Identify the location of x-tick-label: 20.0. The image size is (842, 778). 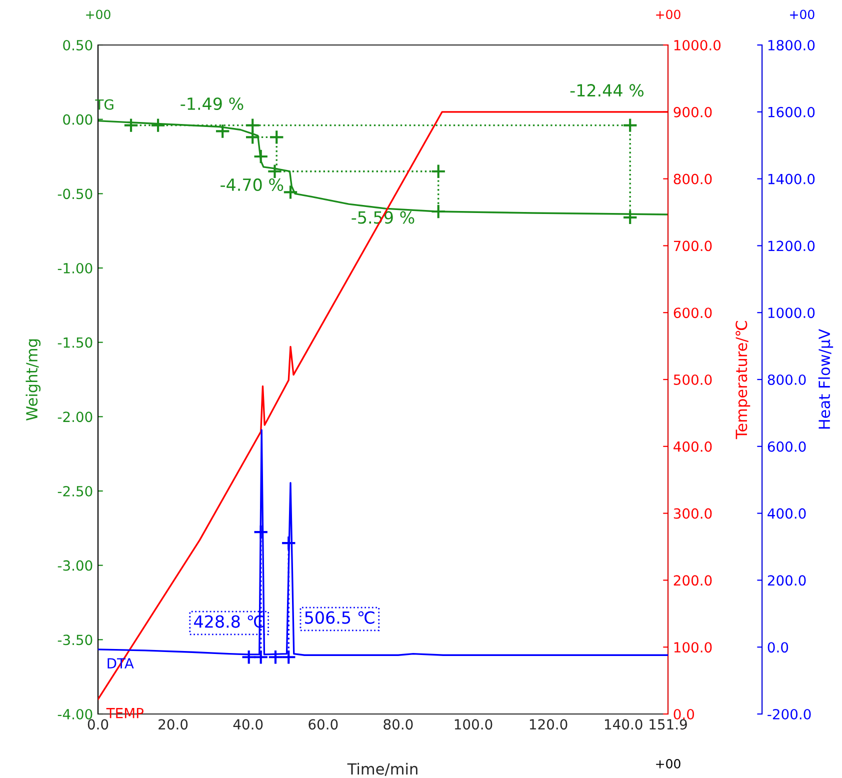
(173, 724).